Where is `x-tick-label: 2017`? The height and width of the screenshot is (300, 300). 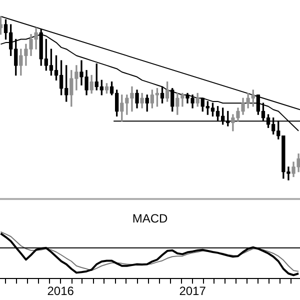
x-tick-label: 2017 is located at coordinates (192, 291).